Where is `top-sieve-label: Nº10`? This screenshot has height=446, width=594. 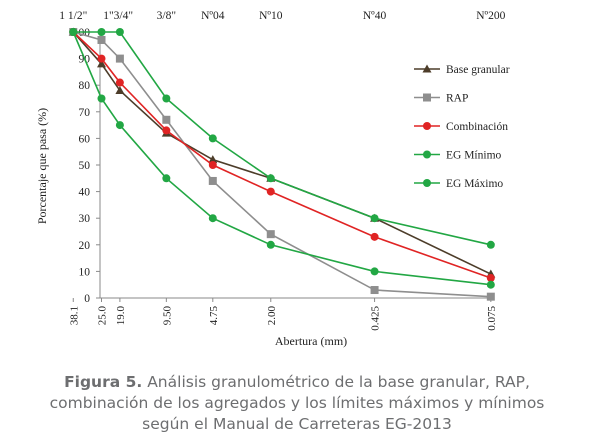
top-sieve-label: Nº10 is located at coordinates (271, 16).